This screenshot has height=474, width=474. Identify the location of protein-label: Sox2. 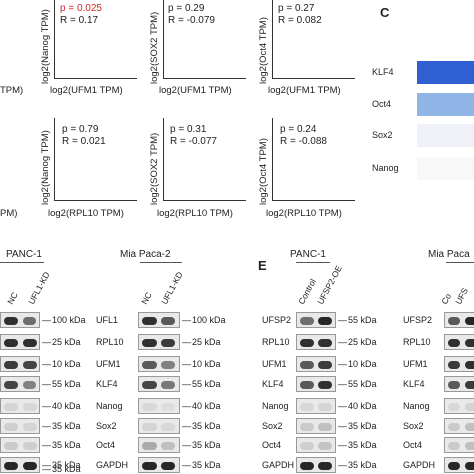
(413, 426).